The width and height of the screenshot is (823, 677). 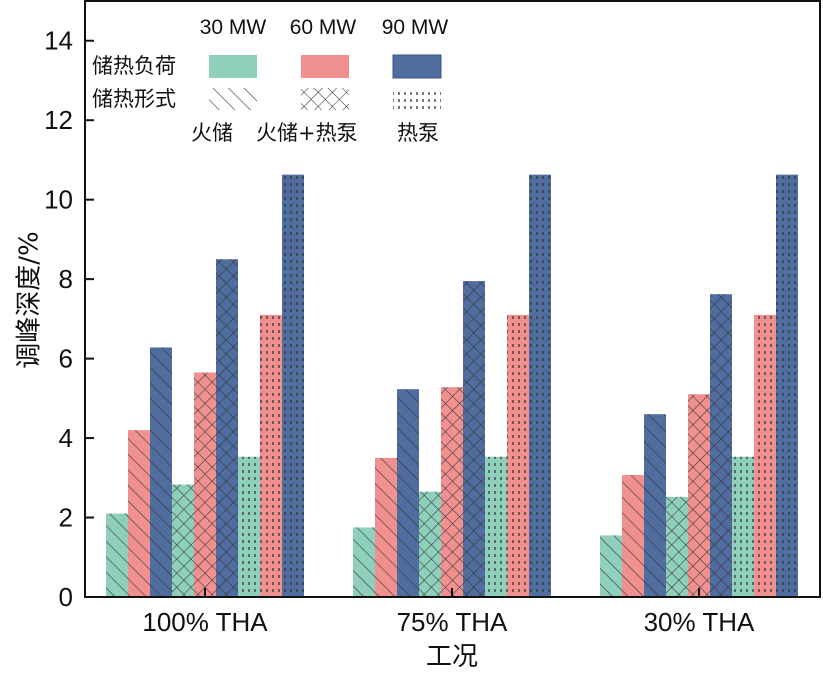 I want to click on legend-swatch-60mw, so click(x=325, y=66).